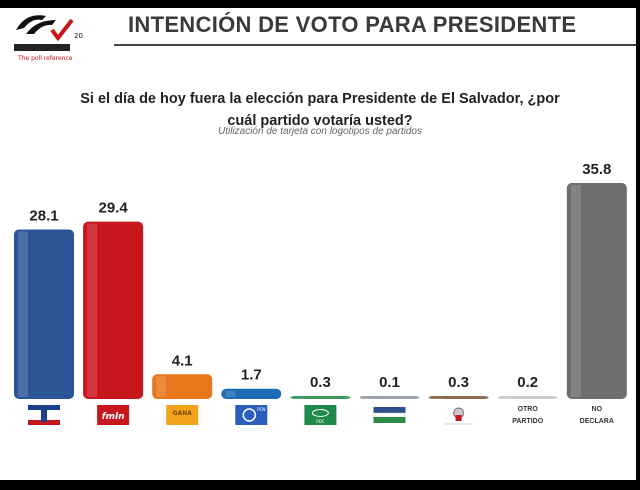 This screenshot has width=640, height=490. Describe the element at coordinates (597, 409) in the screenshot. I see `category-label: NO` at that location.